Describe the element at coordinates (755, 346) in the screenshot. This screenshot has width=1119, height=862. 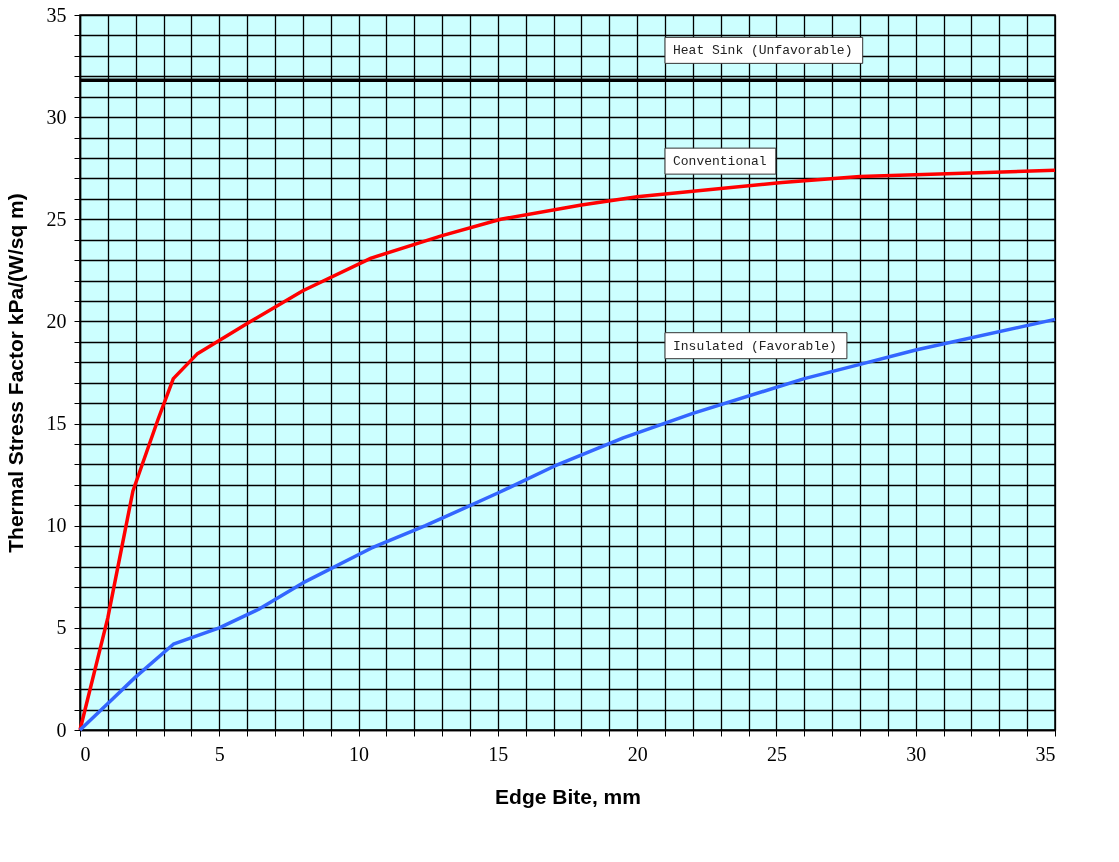
I see `series-label: Insulated (Favorable)` at that location.